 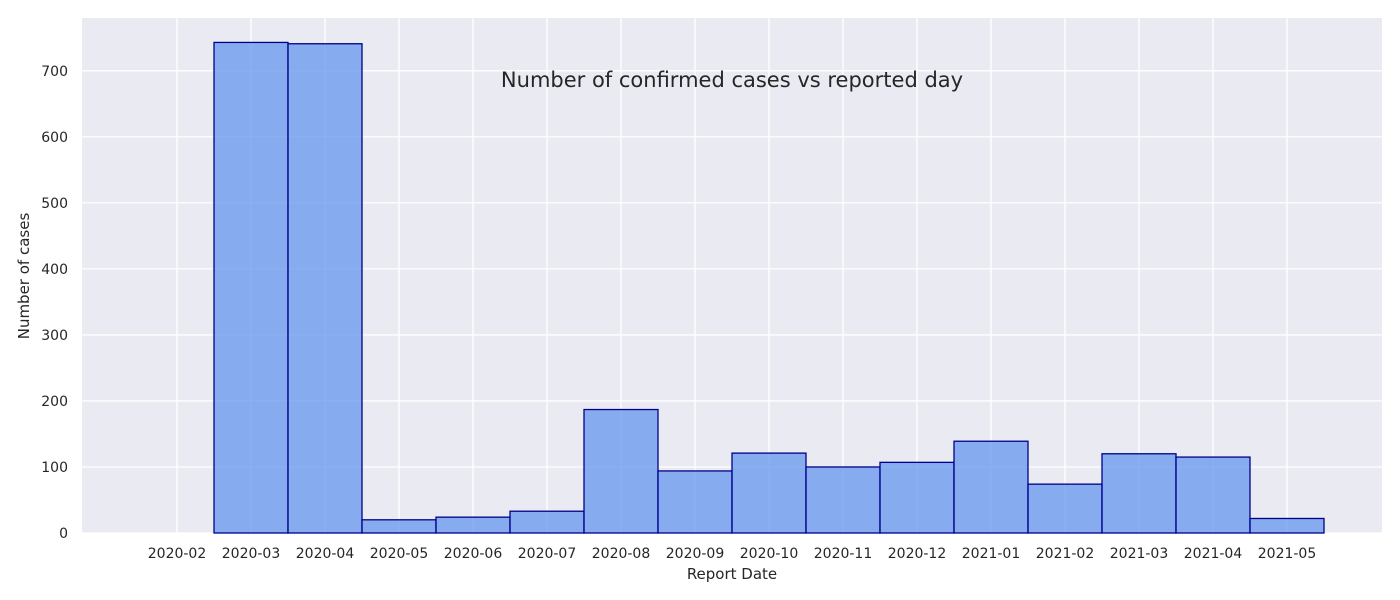 What do you see at coordinates (54, 402) in the screenshot?
I see `y-tick-label: 200` at bounding box center [54, 402].